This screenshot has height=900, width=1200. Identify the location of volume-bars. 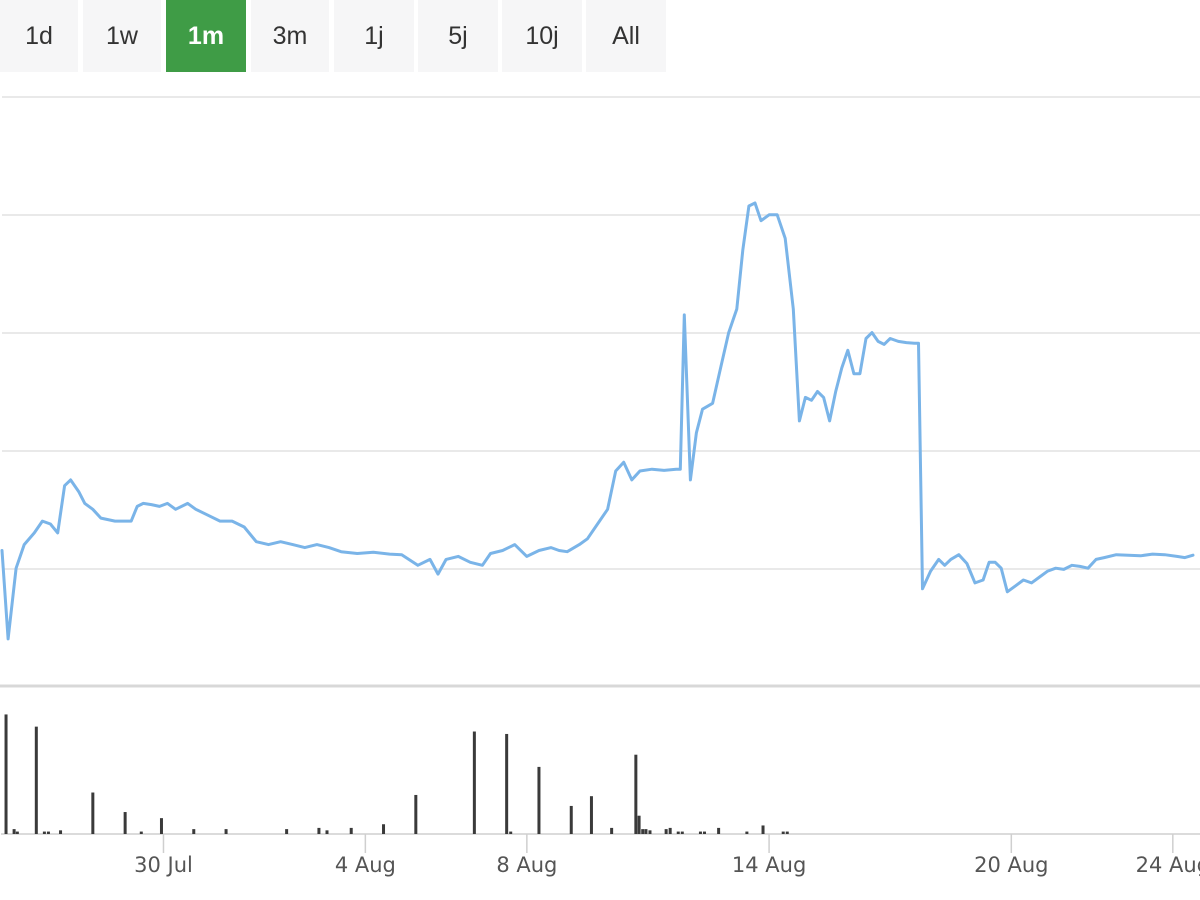
(396, 774).